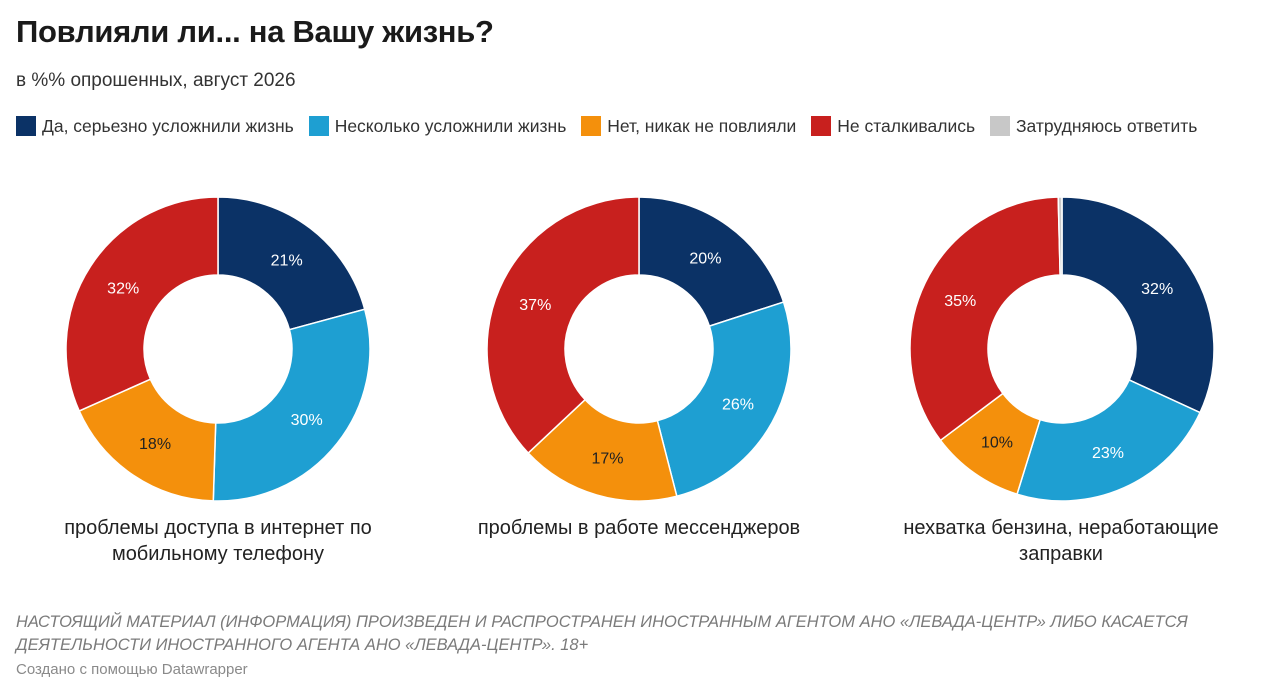 The width and height of the screenshot is (1280, 698). I want to click on slice-value-label: 18%, so click(155, 444).